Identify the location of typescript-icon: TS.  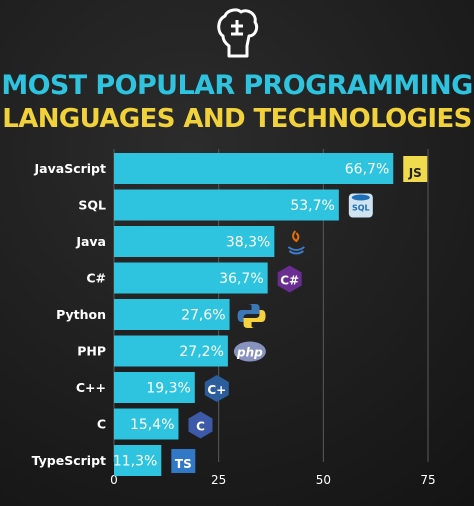
(183, 461).